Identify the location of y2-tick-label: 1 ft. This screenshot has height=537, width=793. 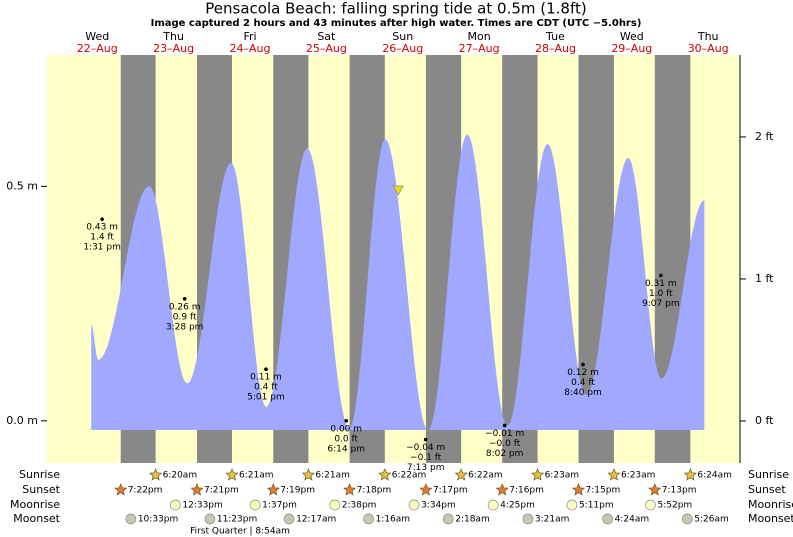
(764, 278).